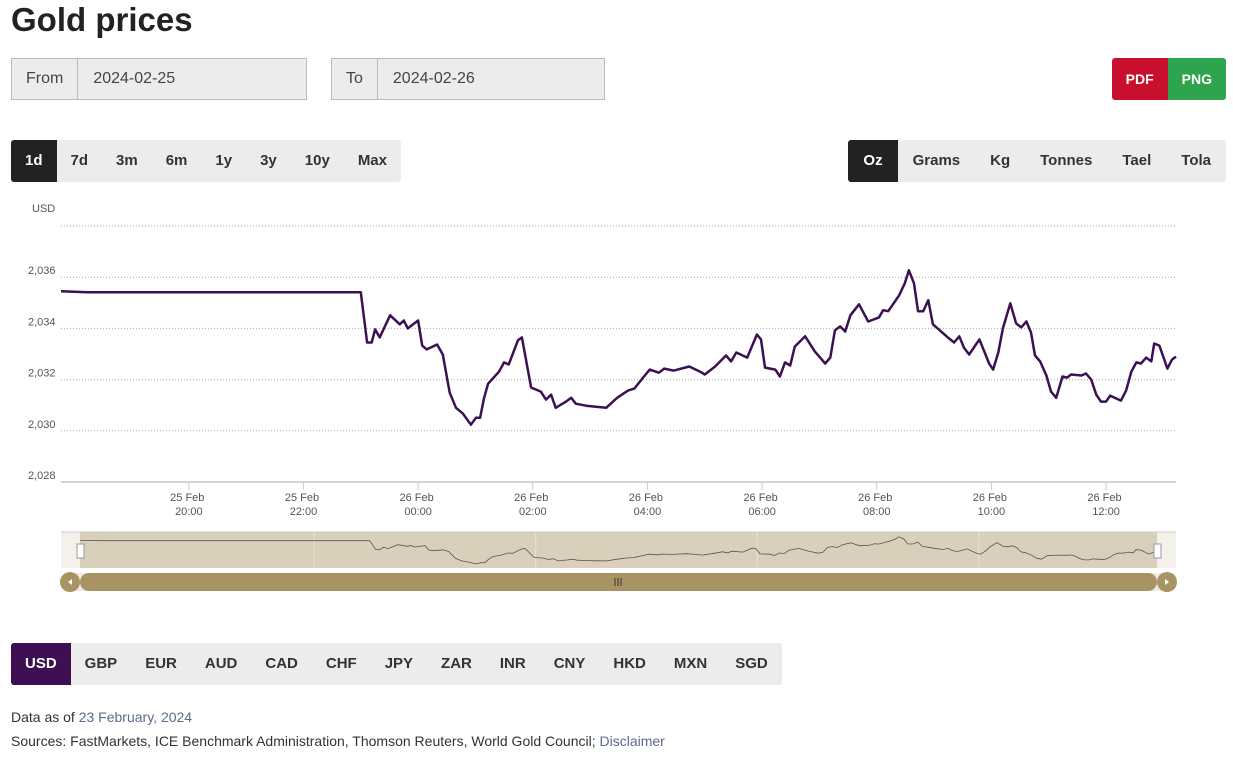 The width and height of the screenshot is (1233, 758). I want to click on to-field: To 2024-02-26, so click(468, 79).